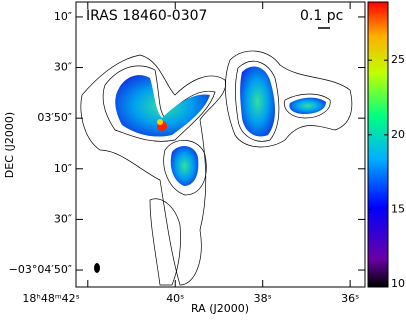  Describe the element at coordinates (146, 16) in the screenshot. I see `chart-title: IRAS 18460-0307` at that location.